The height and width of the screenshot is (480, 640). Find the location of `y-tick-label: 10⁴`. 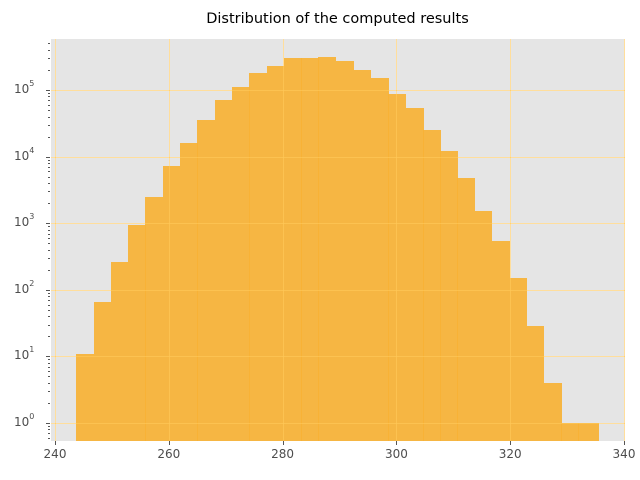

y-tick-label: 10⁴ is located at coordinates (24, 154).